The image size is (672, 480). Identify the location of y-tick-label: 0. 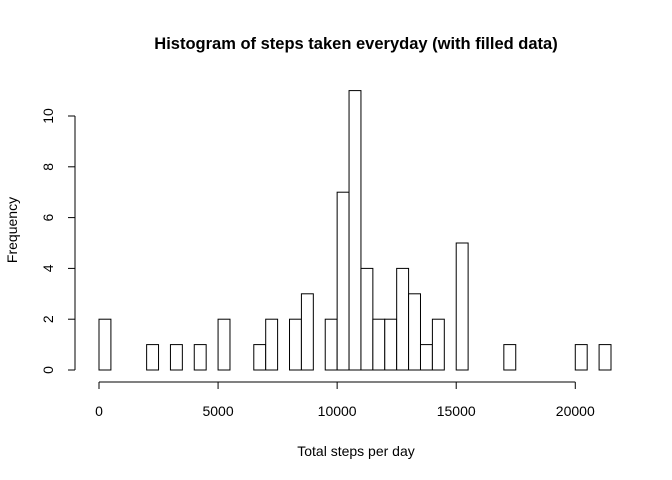
(48, 370).